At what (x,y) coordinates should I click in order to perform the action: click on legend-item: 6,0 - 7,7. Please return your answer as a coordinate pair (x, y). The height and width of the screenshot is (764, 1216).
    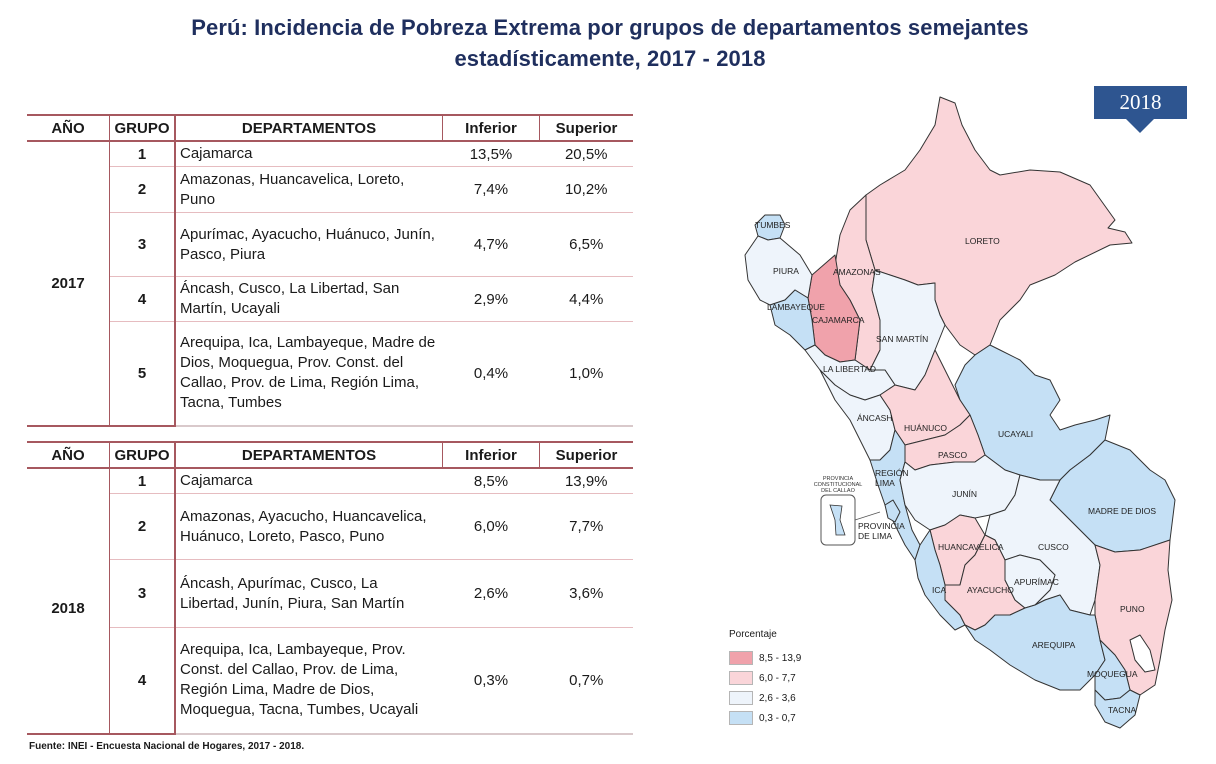
    Looking at the image, I should click on (765, 678).